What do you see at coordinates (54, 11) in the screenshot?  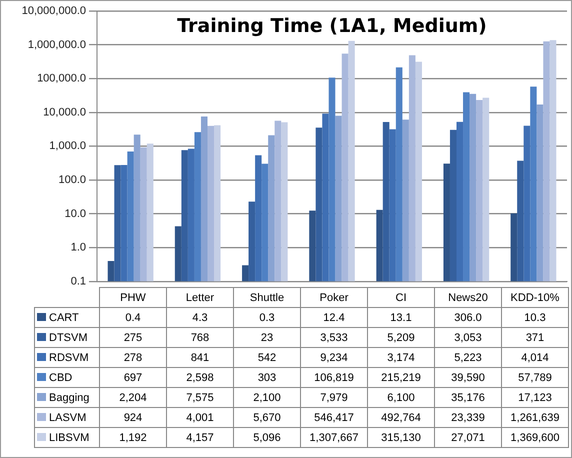 I see `y-tick-label: 10,000,000.0` at bounding box center [54, 11].